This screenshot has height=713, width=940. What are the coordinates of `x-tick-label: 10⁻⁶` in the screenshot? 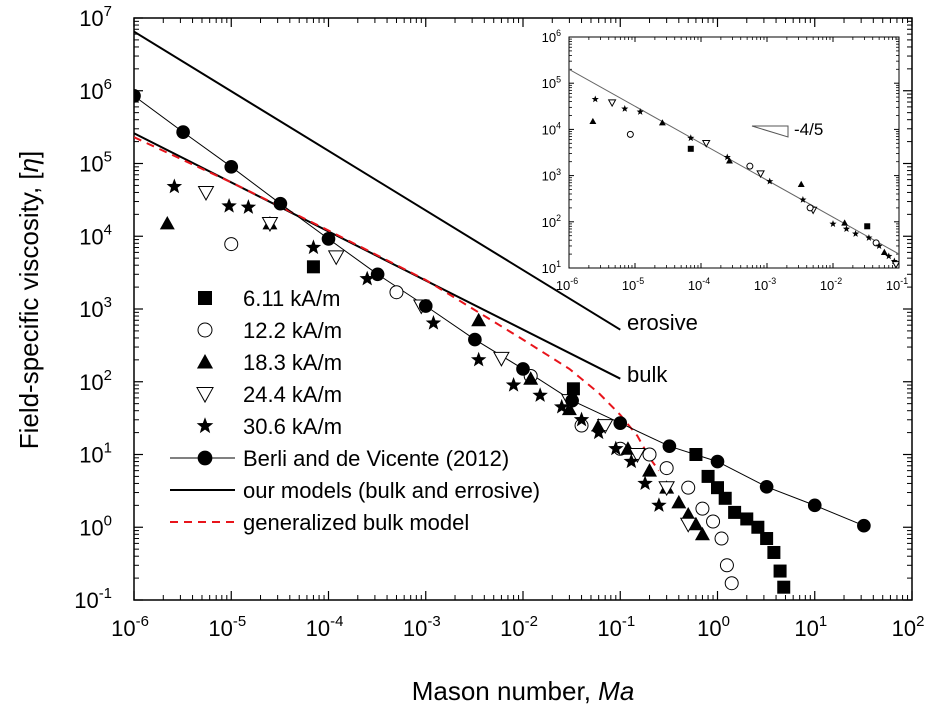 It's located at (130, 627).